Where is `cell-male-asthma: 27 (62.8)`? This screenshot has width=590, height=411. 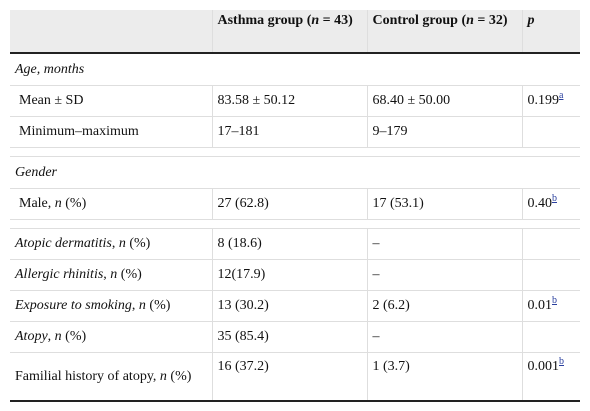 cell-male-asthma: 27 (62.8) is located at coordinates (289, 204).